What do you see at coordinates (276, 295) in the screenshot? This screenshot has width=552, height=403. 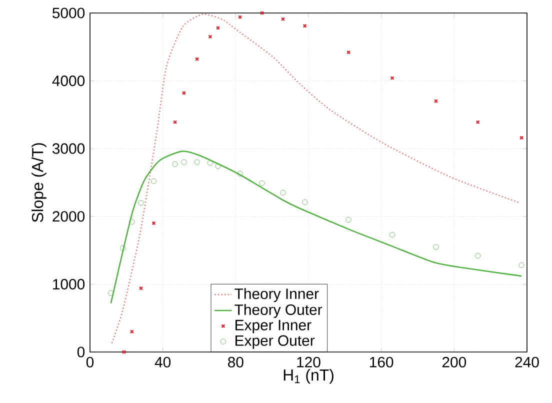 I see `legend-label: Theory Inner` at bounding box center [276, 295].